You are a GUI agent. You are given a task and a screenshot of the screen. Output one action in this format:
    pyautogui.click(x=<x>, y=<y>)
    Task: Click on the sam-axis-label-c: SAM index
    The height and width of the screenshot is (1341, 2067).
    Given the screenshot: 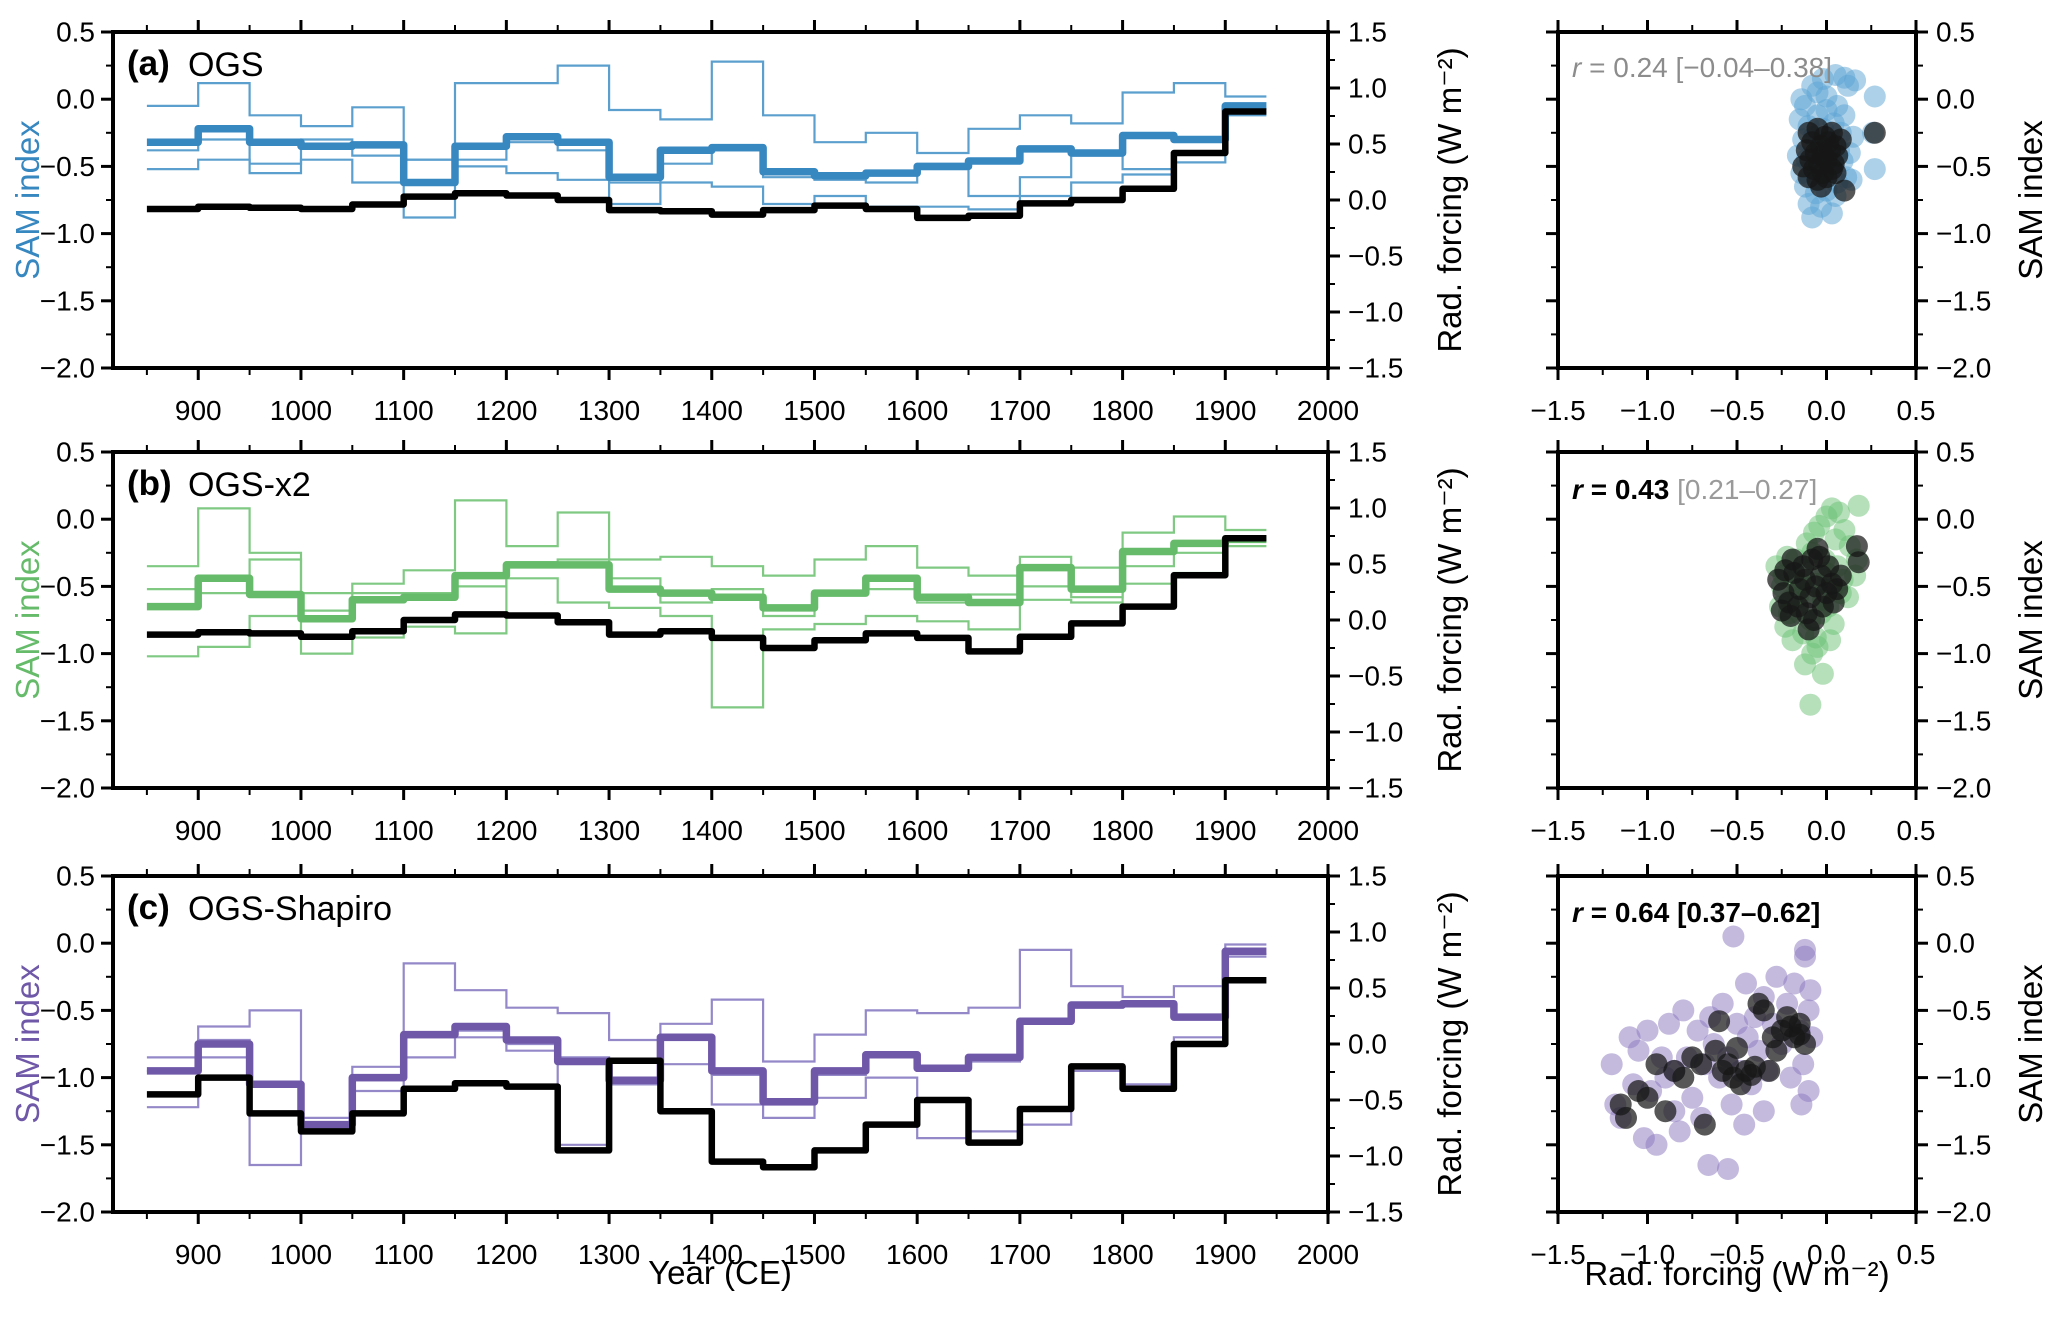 What is the action you would take?
    pyautogui.click(x=27, y=1044)
    